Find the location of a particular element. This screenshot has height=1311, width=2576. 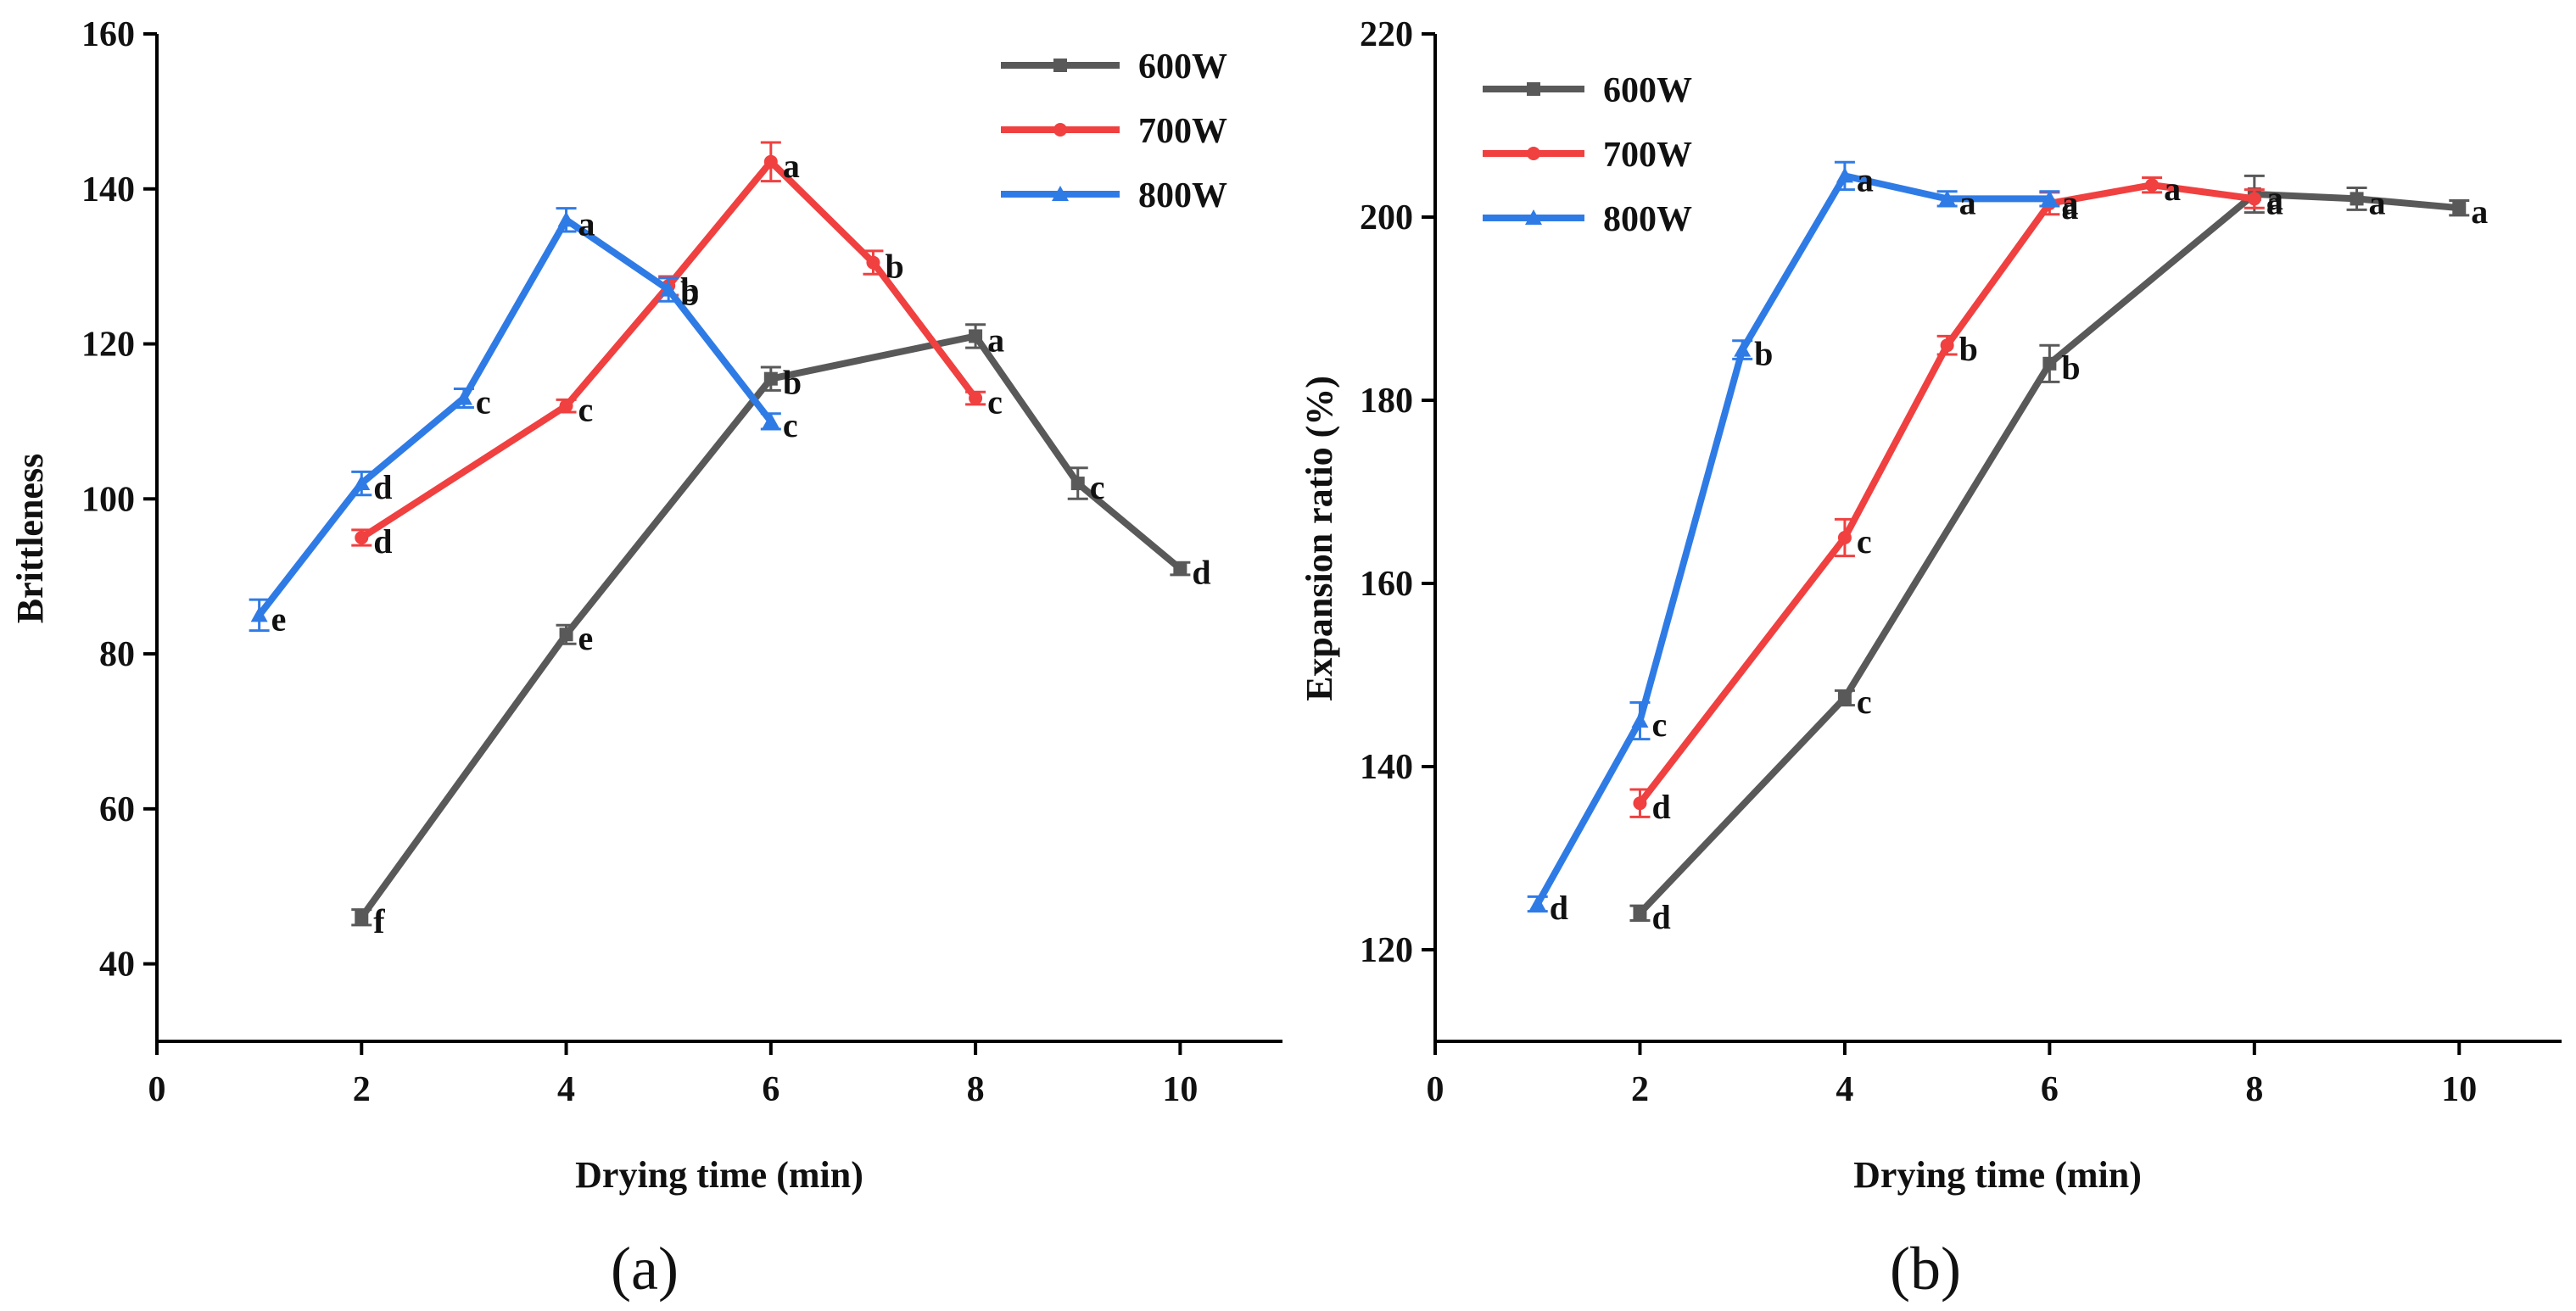

y-tick-label: 140 is located at coordinates (108, 189).